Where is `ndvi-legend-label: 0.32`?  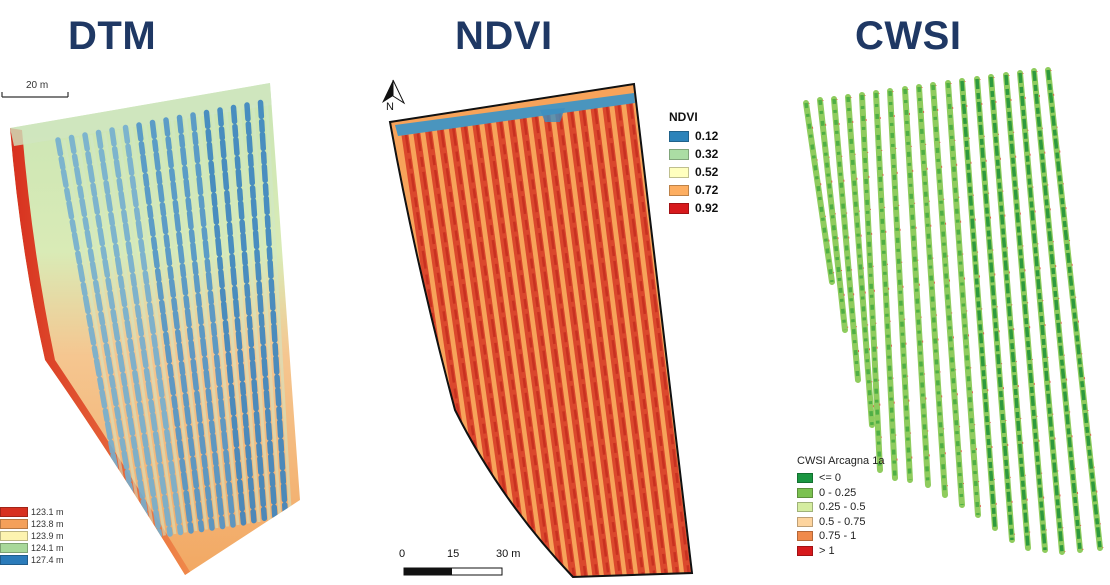
ndvi-legend-label: 0.32 is located at coordinates (707, 154).